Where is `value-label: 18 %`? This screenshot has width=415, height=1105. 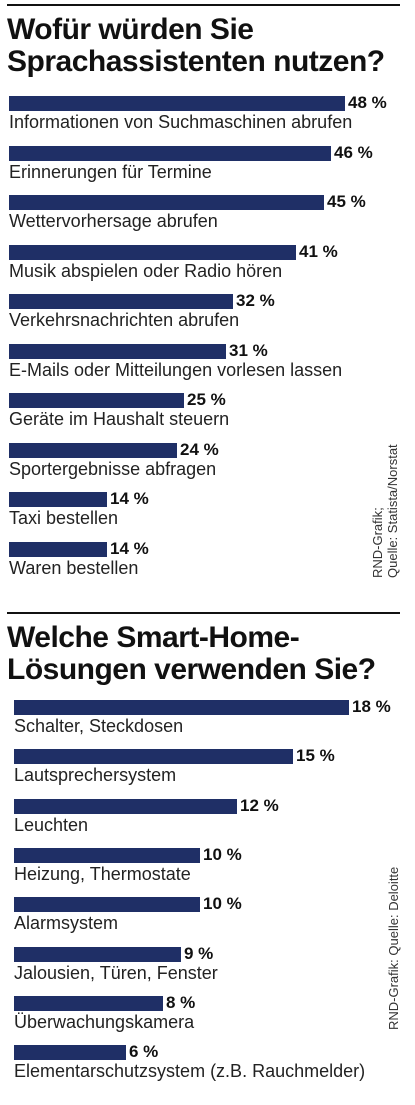 value-label: 18 % is located at coordinates (371, 706).